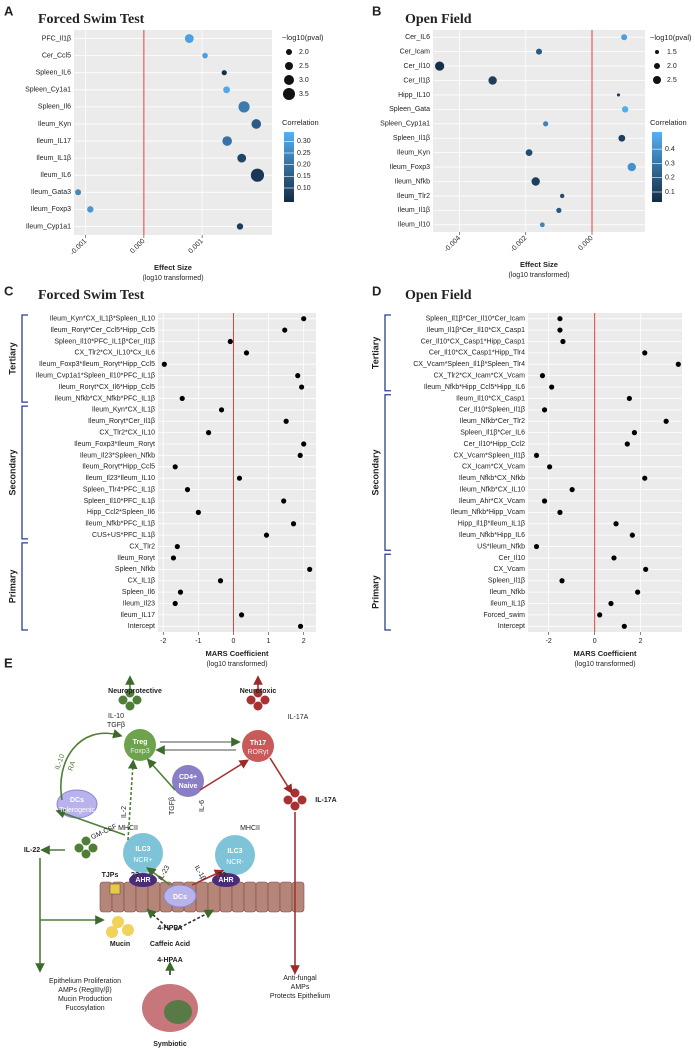  What do you see at coordinates (492, 489) in the screenshot?
I see `y-tick-label: Ileum_Nfkb*CX_IL10` at bounding box center [492, 489].